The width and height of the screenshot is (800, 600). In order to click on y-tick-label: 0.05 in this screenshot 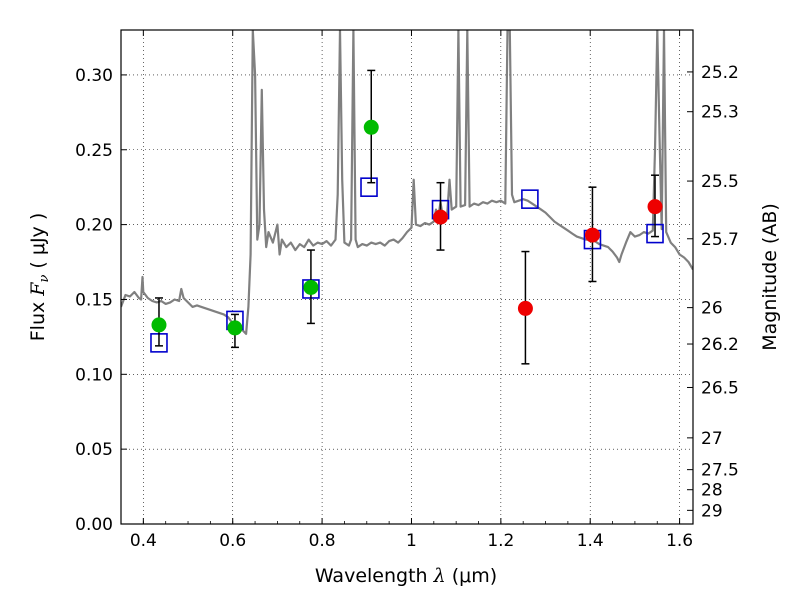, I will do `click(94, 450)`.